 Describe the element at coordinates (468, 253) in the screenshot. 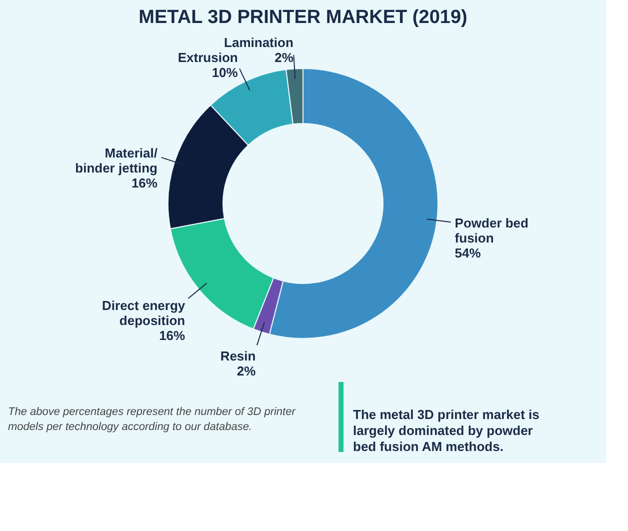

I see `data-label: 54%` at that location.